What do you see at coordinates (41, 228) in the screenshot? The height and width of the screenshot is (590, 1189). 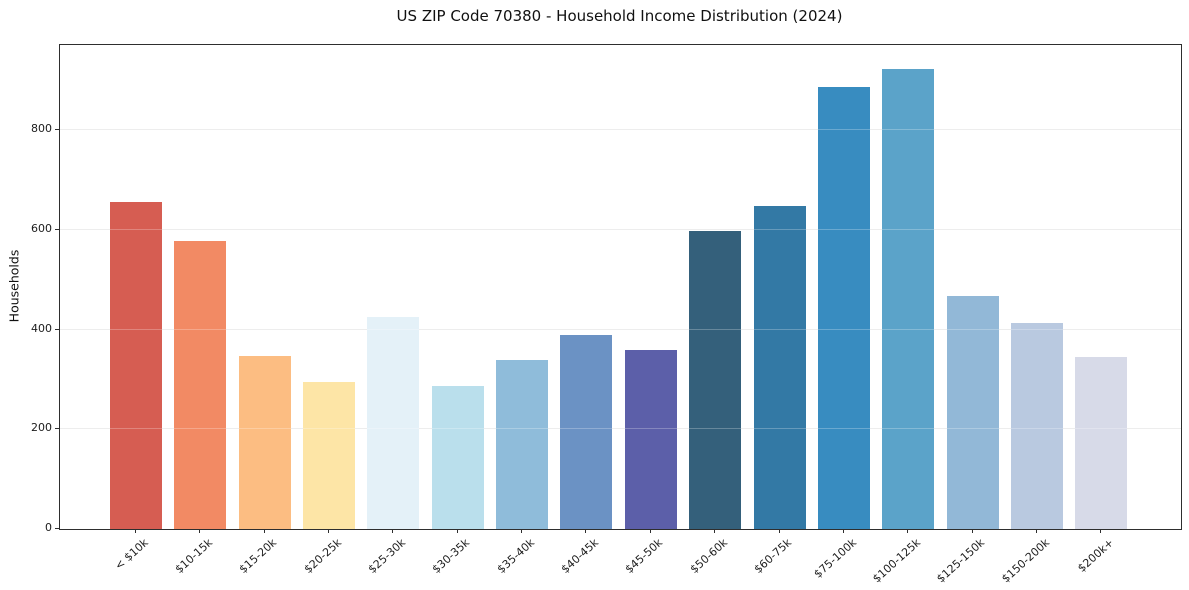 I see `y-tick-label-600: 600` at bounding box center [41, 228].